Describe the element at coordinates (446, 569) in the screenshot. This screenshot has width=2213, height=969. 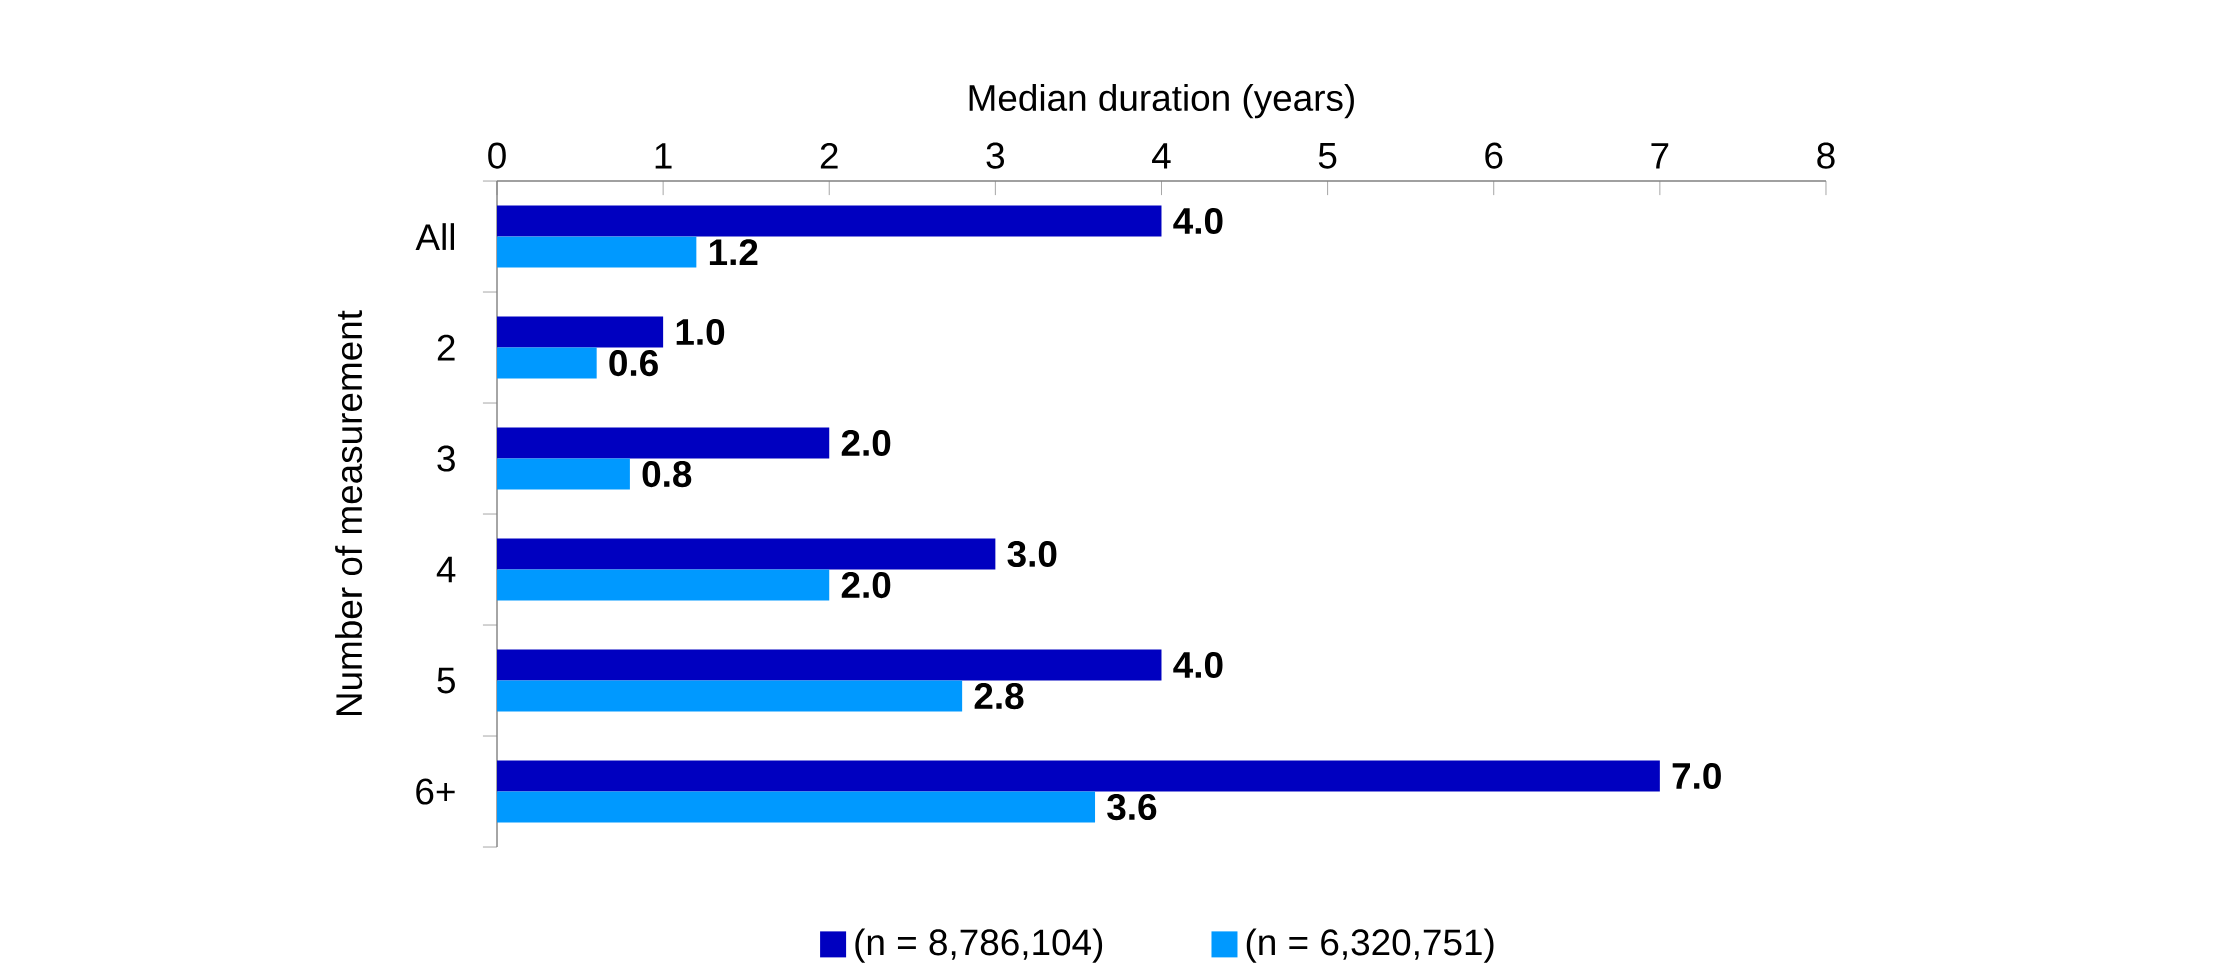
I see `y-tick-label: 4` at that location.